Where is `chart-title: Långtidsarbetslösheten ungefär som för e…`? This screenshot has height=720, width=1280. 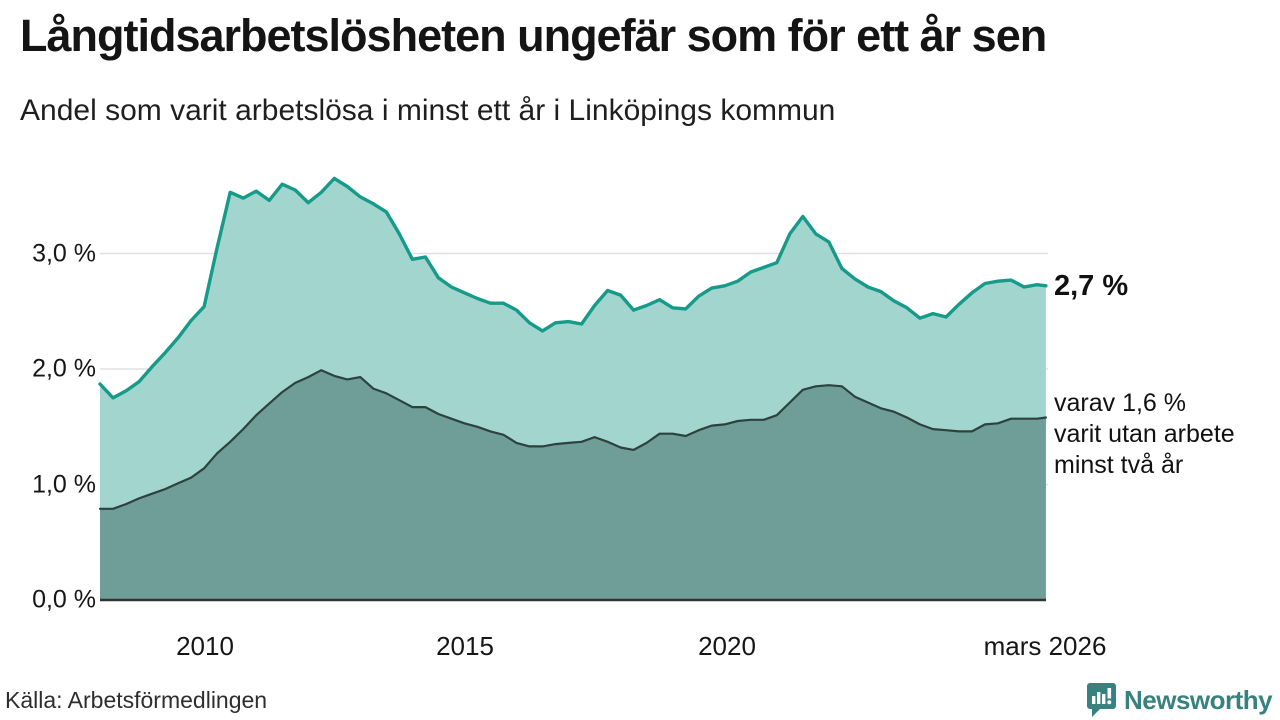
chart-title: Långtidsarbetslösheten ungefär som för e… is located at coordinates (533, 35).